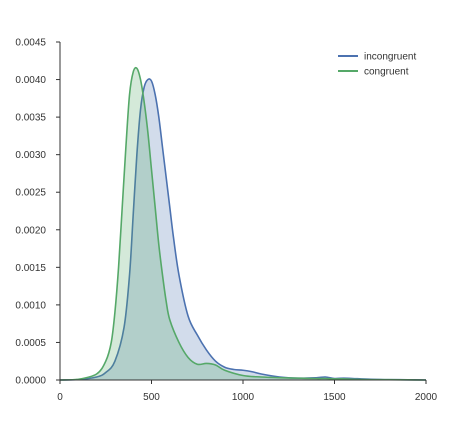 The height and width of the screenshot is (423, 474). What do you see at coordinates (334, 397) in the screenshot?
I see `x-tick-label: 1500` at bounding box center [334, 397].